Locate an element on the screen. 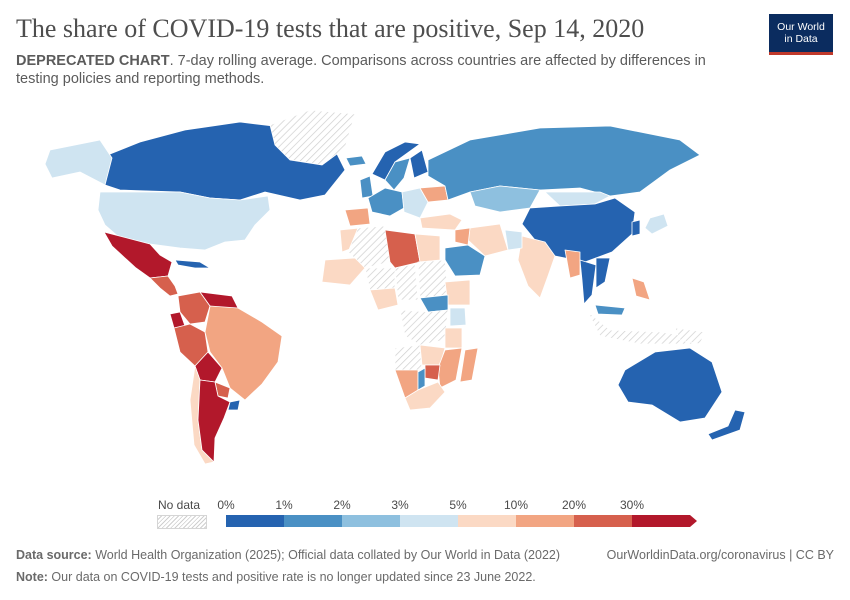 This screenshot has height=600, width=850. region-madagascar is located at coordinates (469, 365).